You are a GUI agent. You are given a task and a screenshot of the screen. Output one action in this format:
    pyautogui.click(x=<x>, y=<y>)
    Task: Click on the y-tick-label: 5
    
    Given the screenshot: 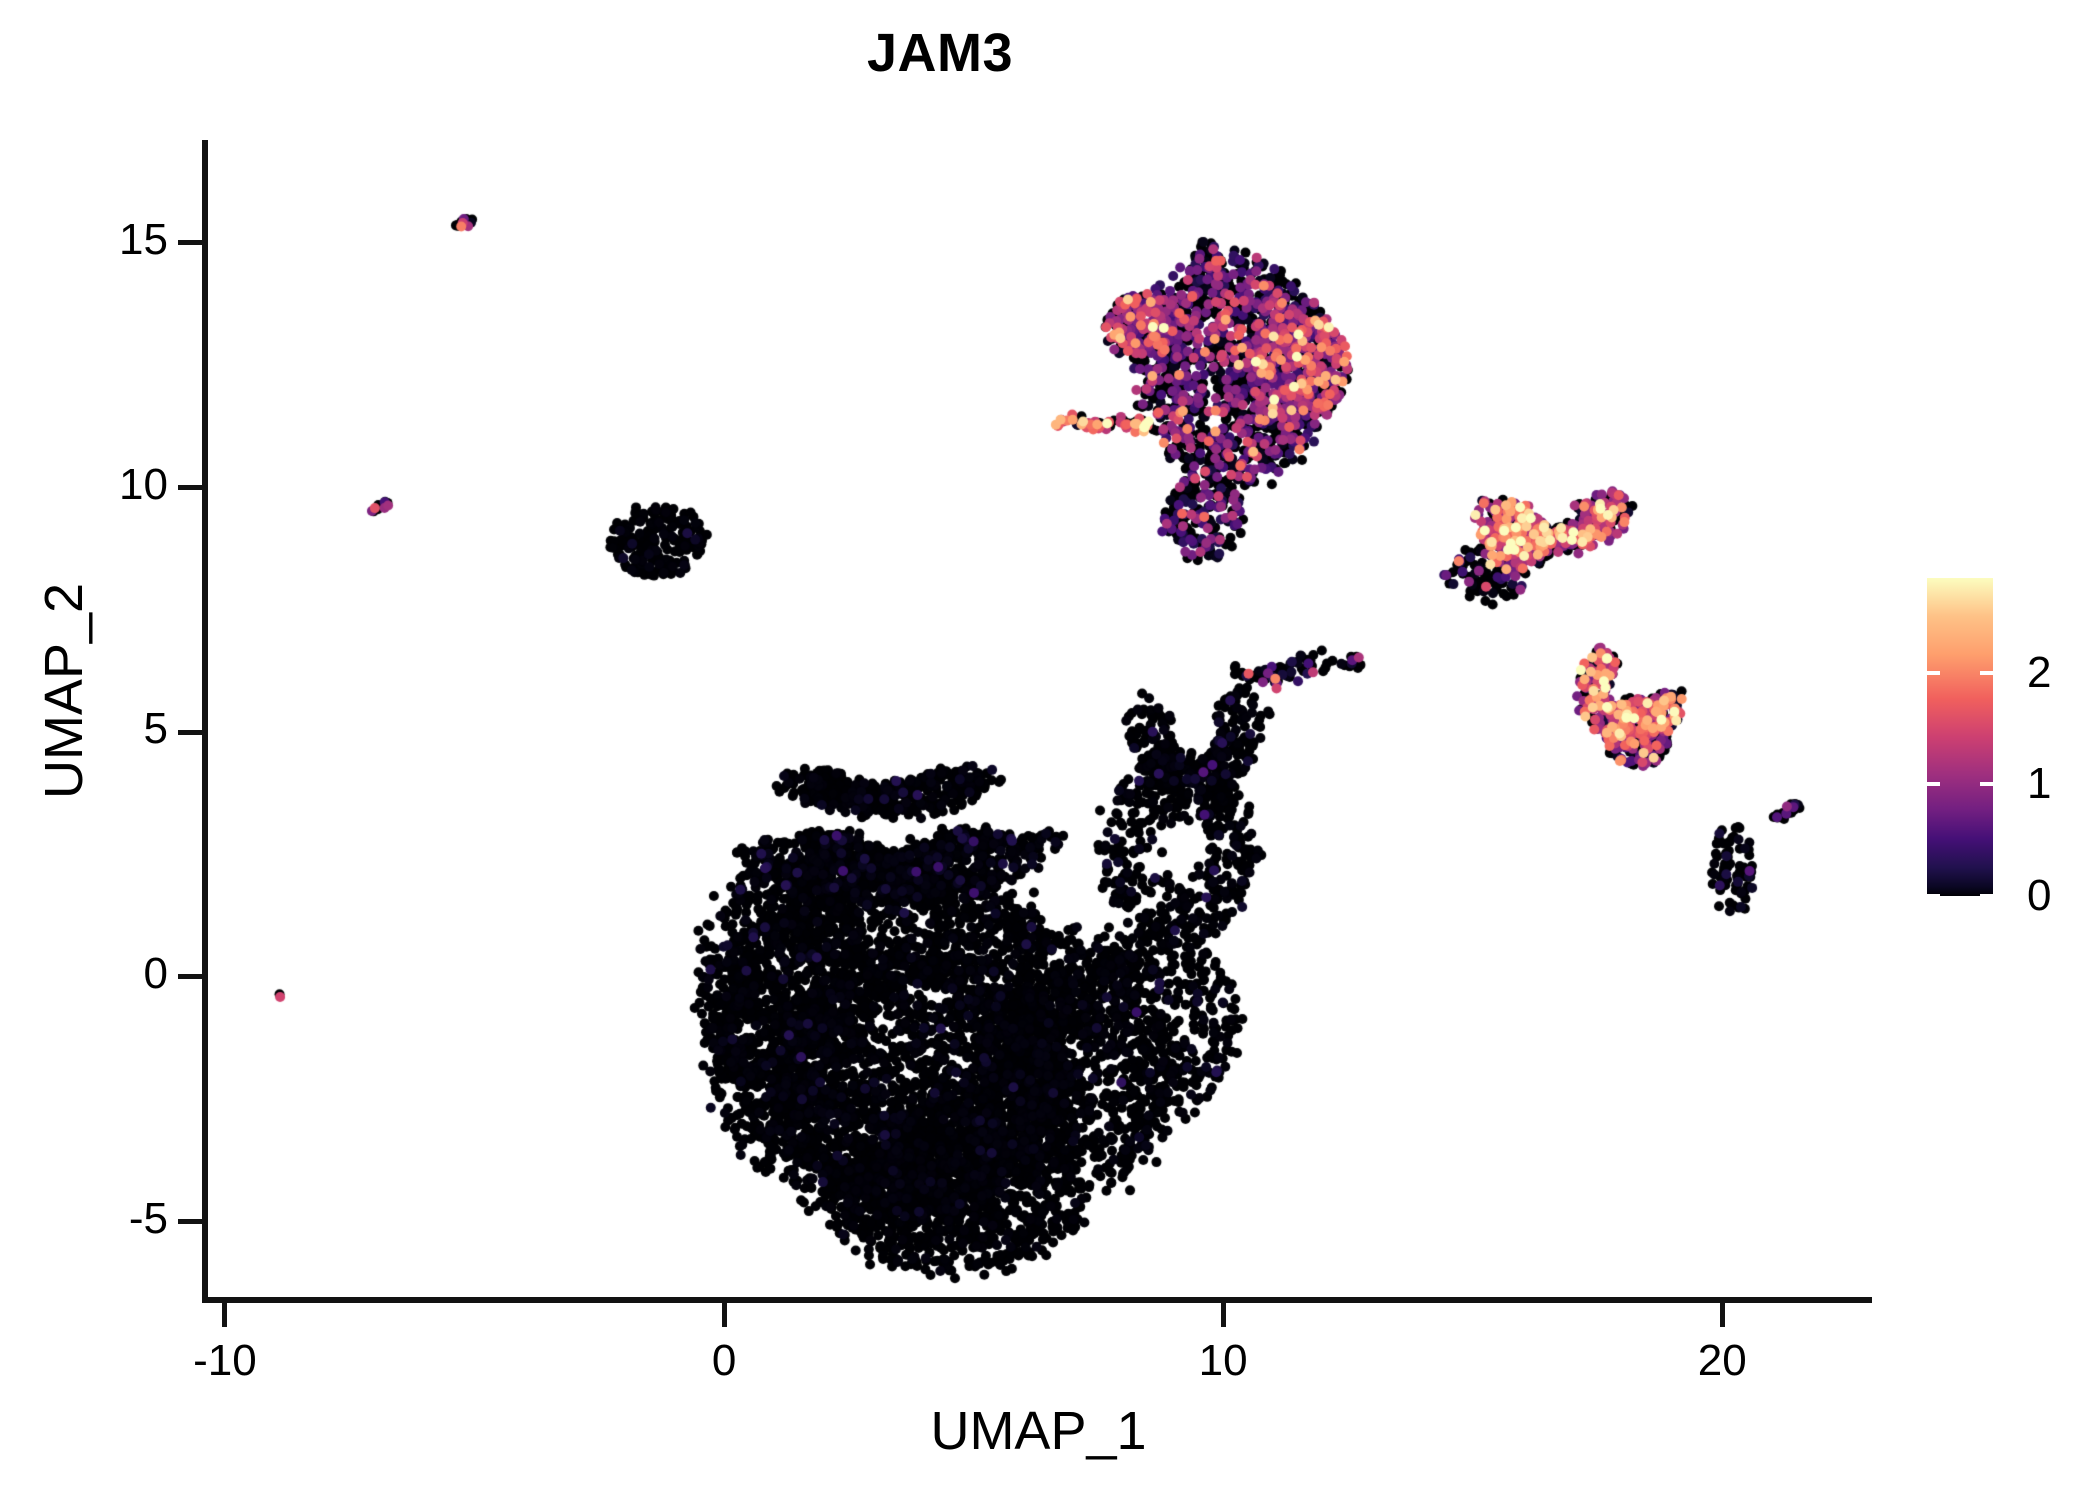 What is the action you would take?
    pyautogui.click(x=155, y=729)
    